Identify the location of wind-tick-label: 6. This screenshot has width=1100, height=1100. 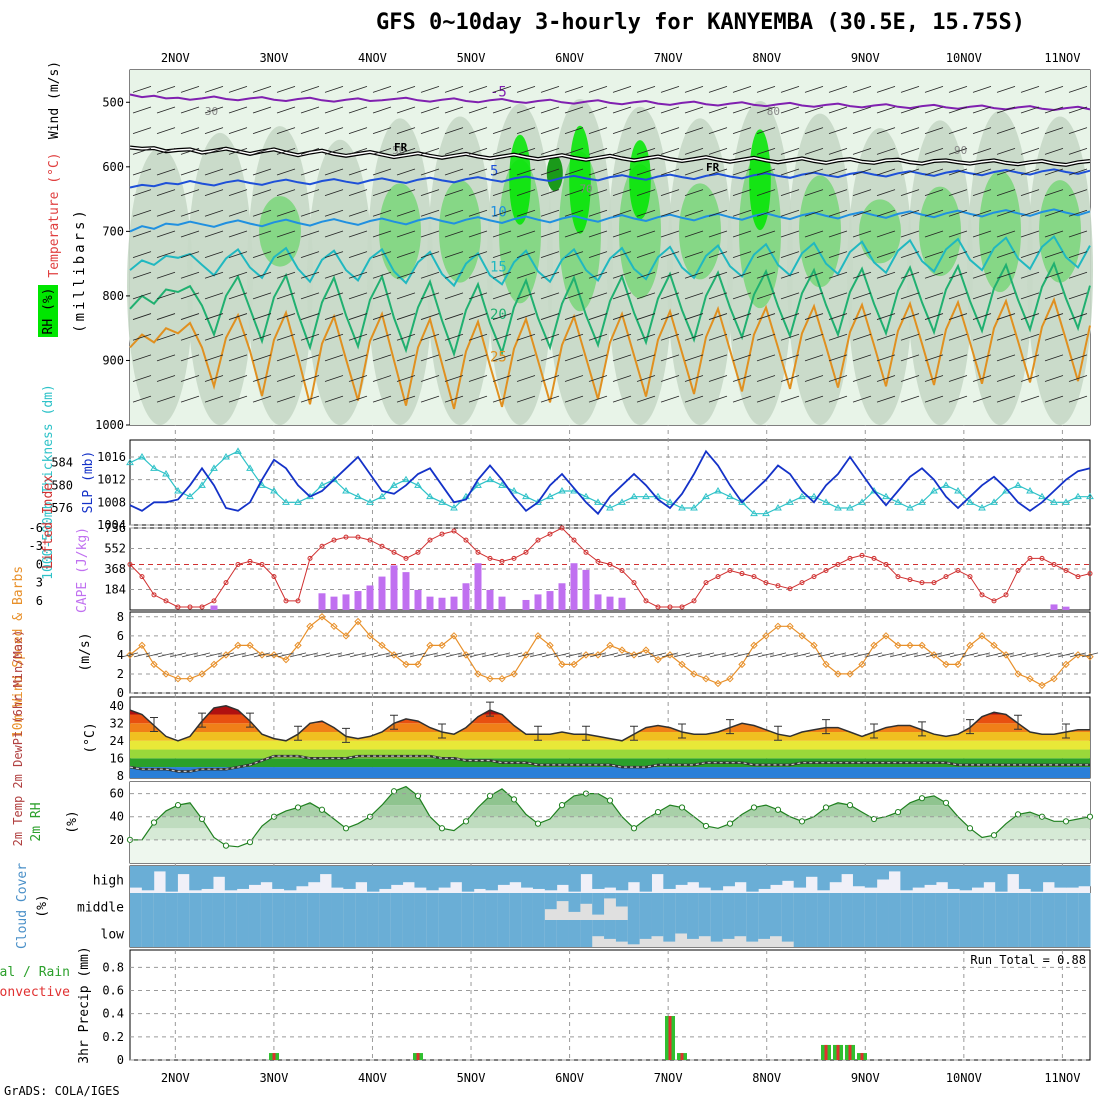
(120, 636).